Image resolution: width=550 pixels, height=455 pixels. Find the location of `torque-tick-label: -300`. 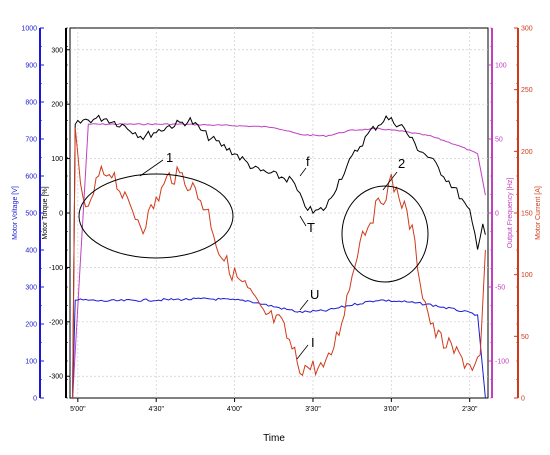

torque-tick-label: -300 is located at coordinates (56, 377).